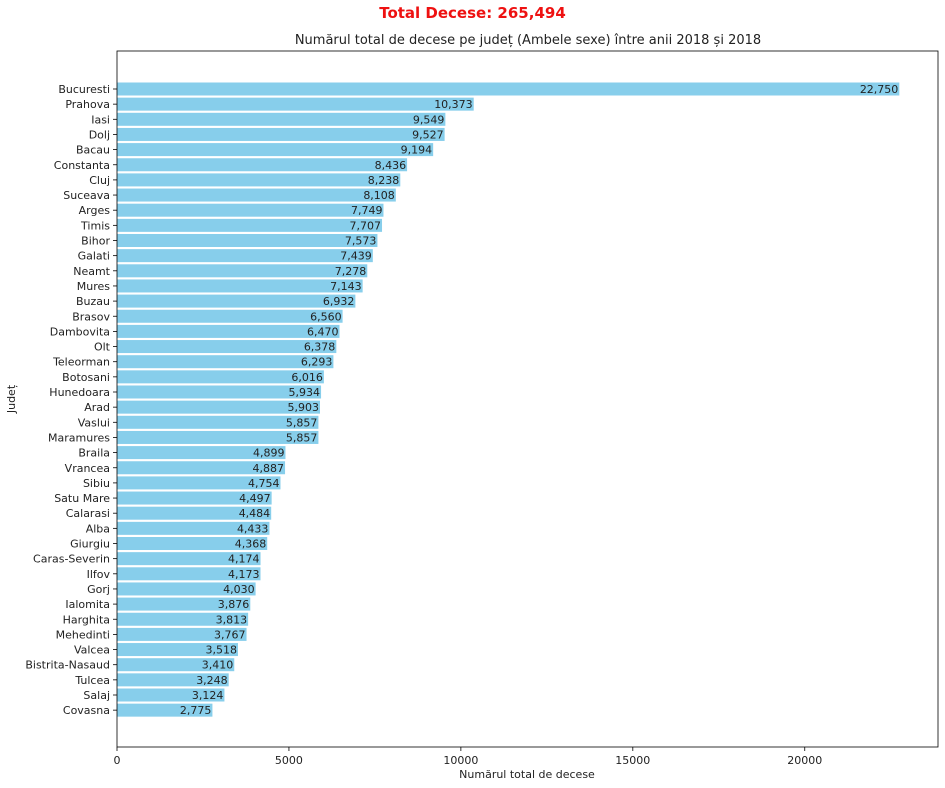 This screenshot has width=945, height=788. Describe the element at coordinates (91, 316) in the screenshot. I see `y-tick-label: Brasov` at that location.